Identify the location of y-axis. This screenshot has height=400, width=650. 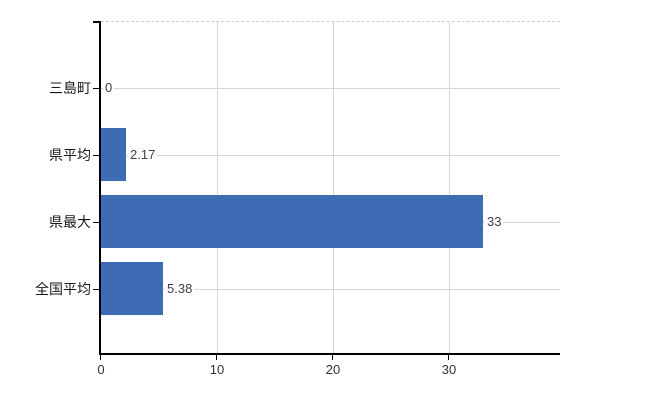
(100, 188).